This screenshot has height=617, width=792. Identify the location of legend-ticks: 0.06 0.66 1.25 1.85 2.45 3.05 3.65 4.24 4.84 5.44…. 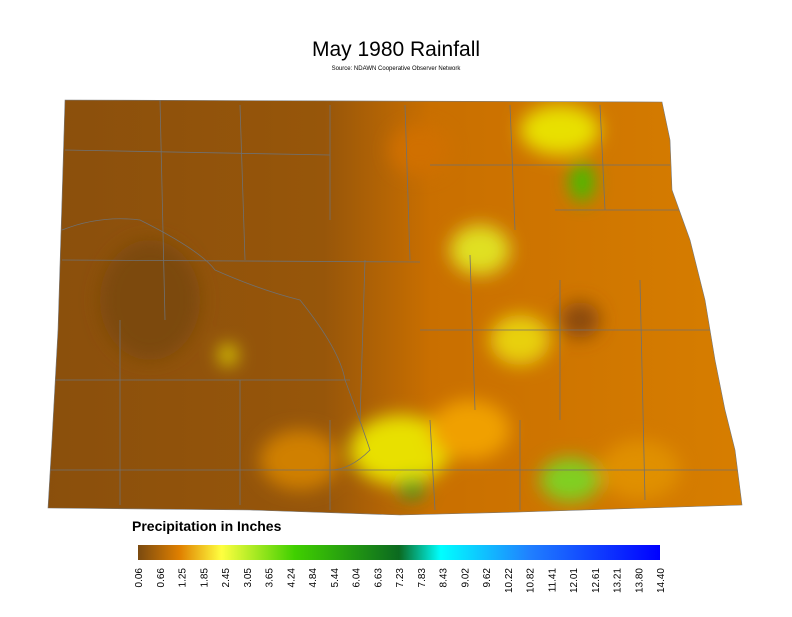
(400, 580).